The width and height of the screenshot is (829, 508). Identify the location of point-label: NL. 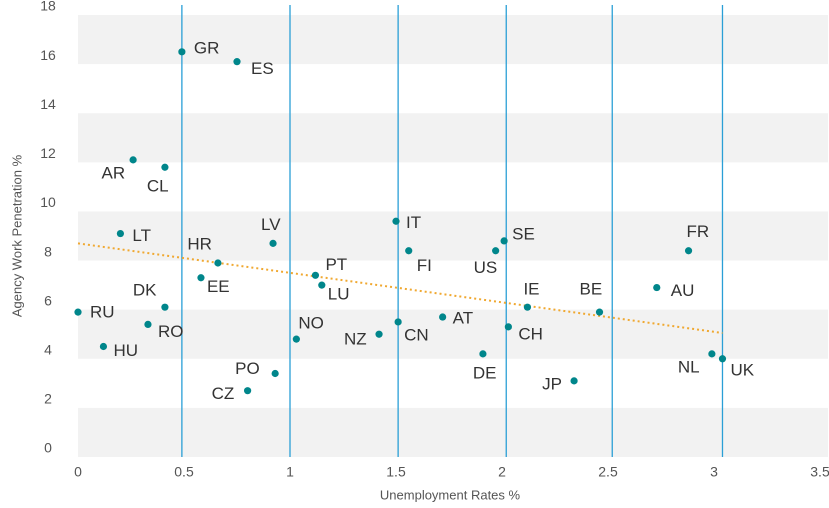
(689, 366).